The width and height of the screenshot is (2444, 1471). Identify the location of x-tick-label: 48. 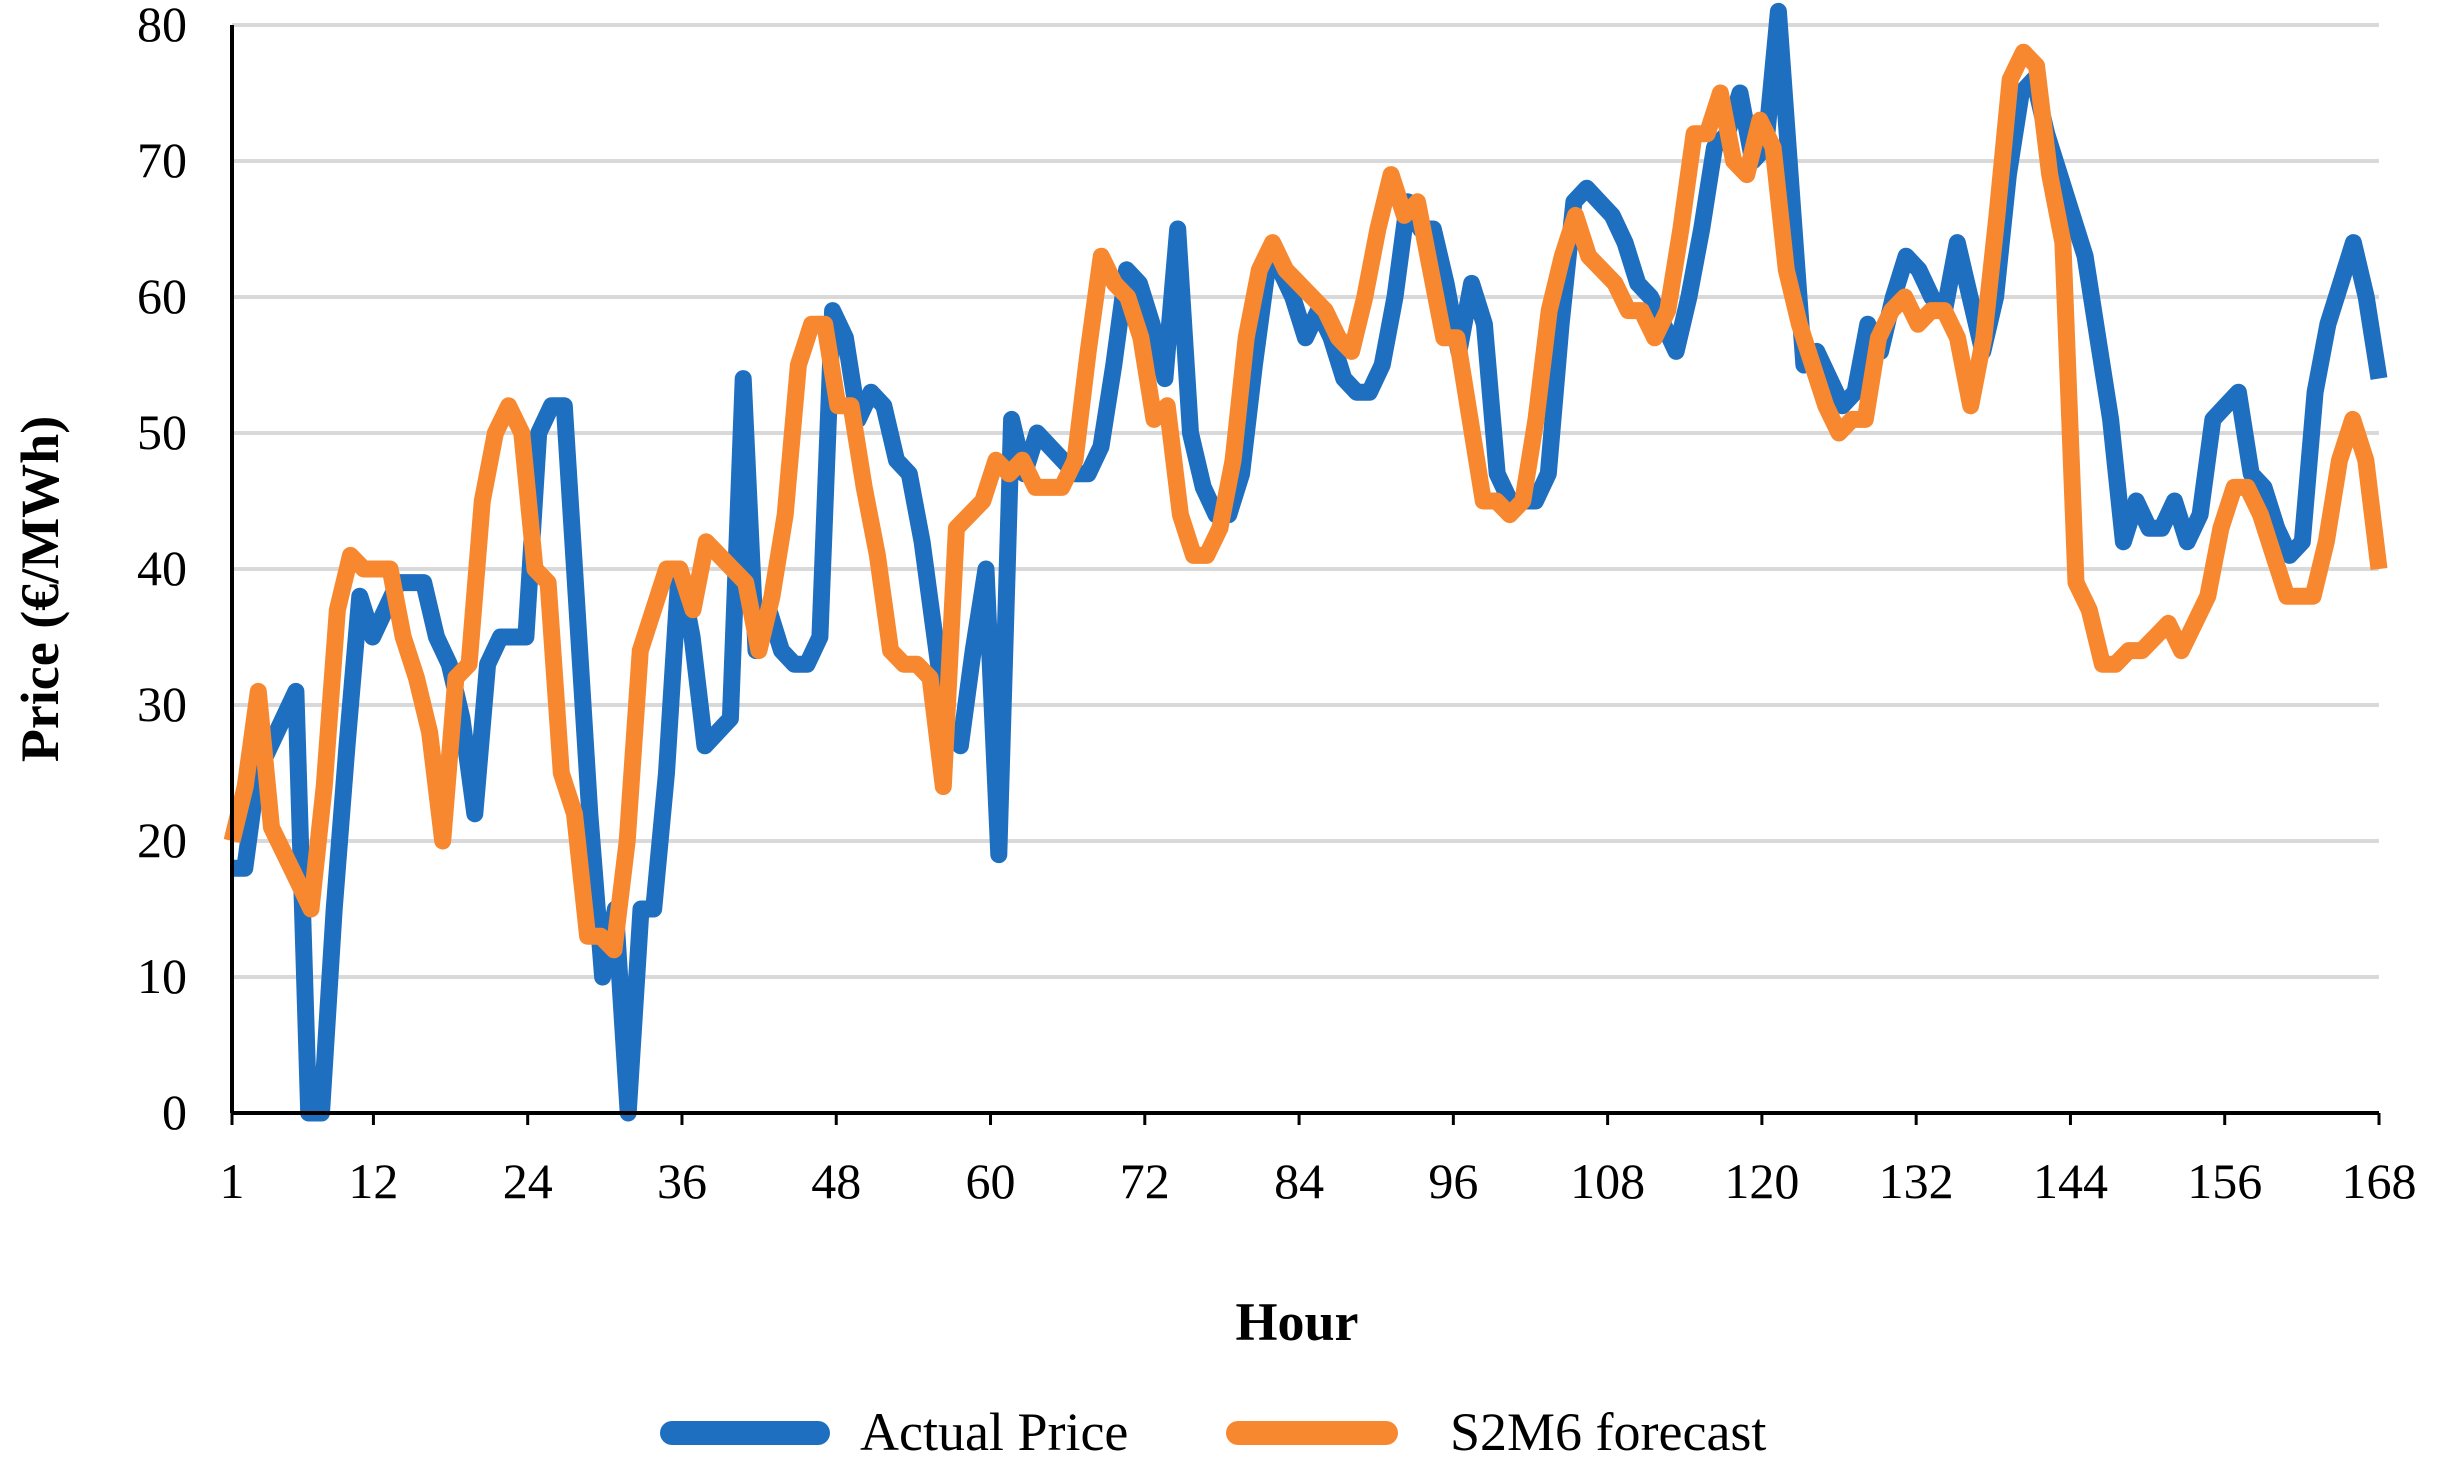
(836, 1181).